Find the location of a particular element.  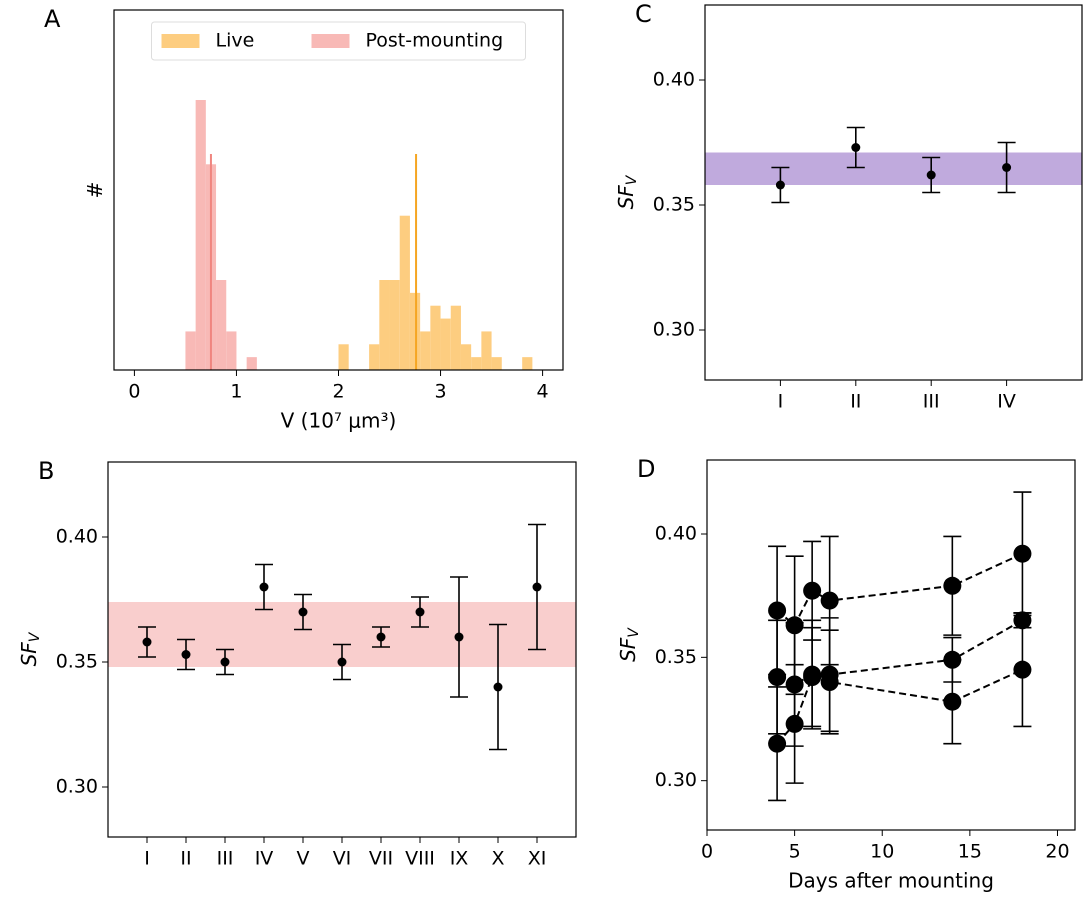

x-tick-label: 2 is located at coordinates (338, 392).